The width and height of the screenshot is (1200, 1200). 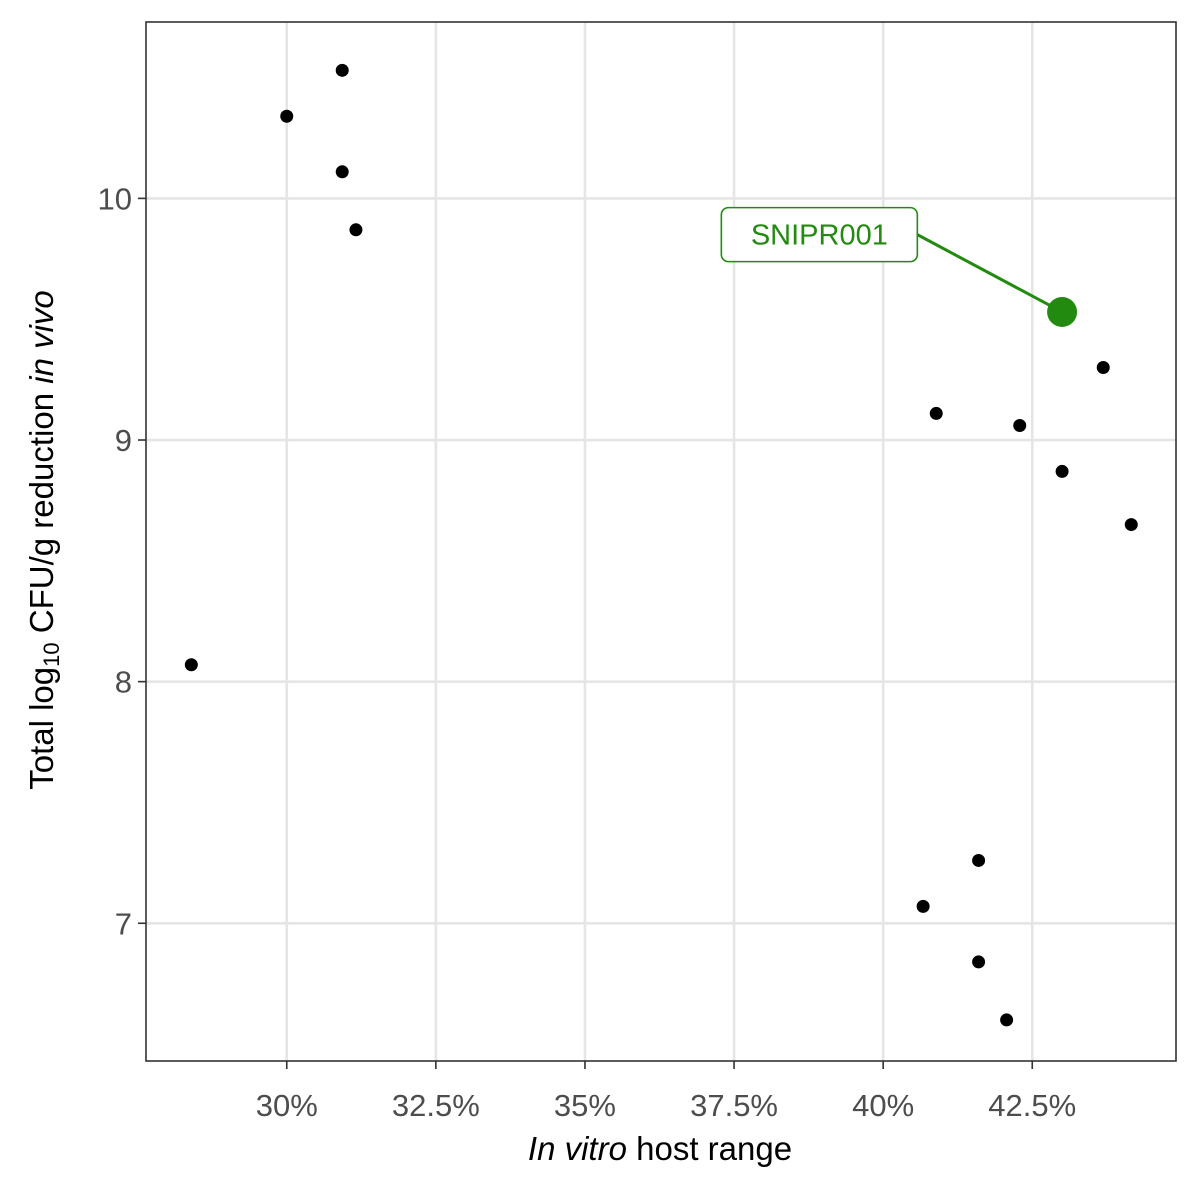 I want to click on y-axis-title-middle: CFU/g reduction, so click(x=41, y=513).